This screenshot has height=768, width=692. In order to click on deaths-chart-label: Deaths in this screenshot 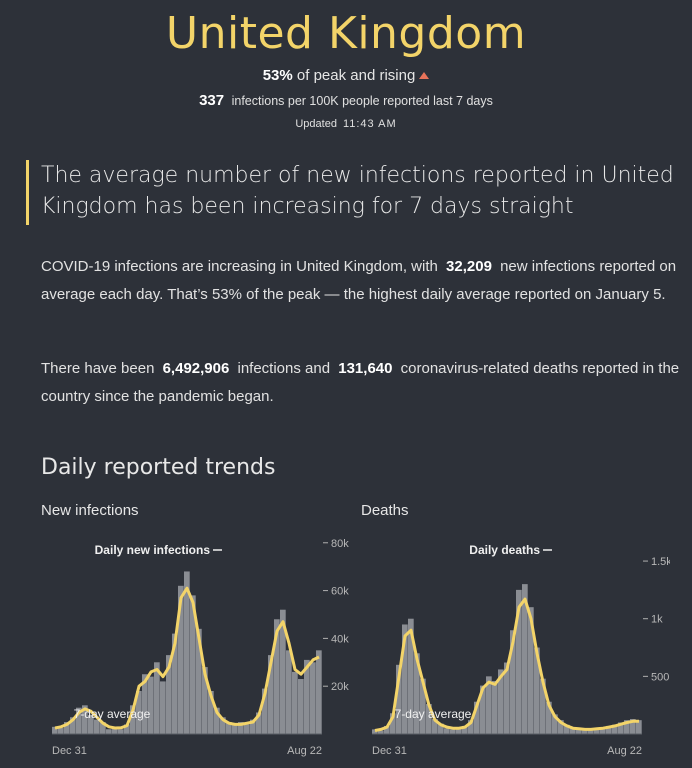, I will do `click(385, 510)`.